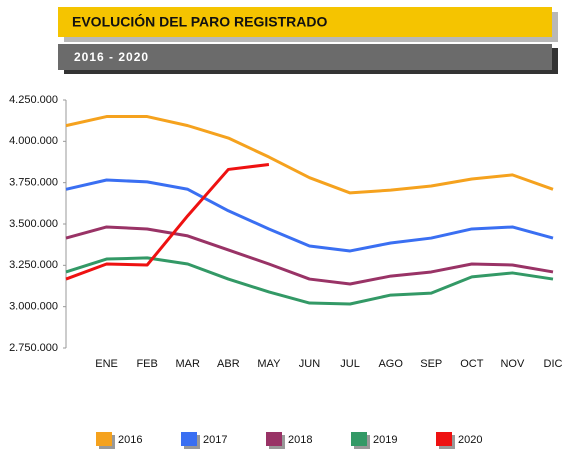 The image size is (580, 476). I want to click on x-tick-label: AGO, so click(390, 364).